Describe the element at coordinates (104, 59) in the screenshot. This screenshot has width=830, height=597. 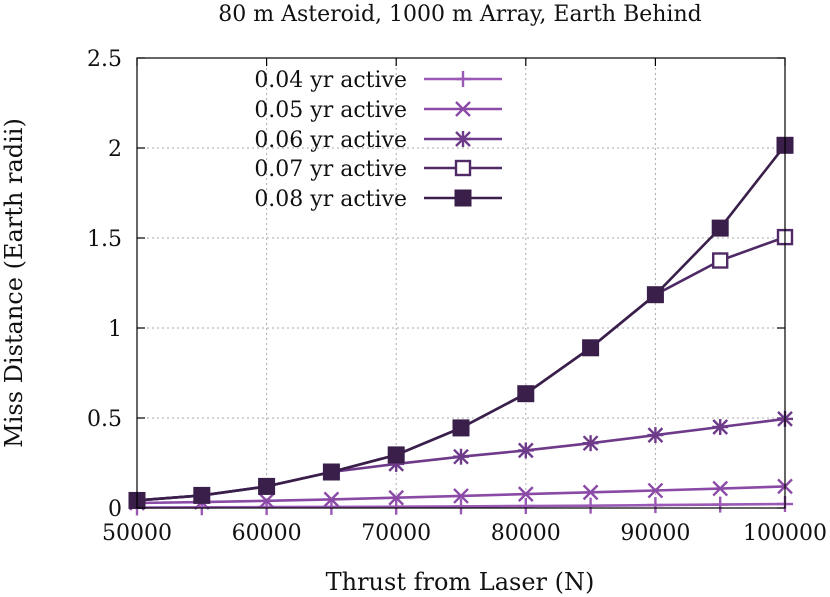
I see `y-tick-label: 2.5` at that location.